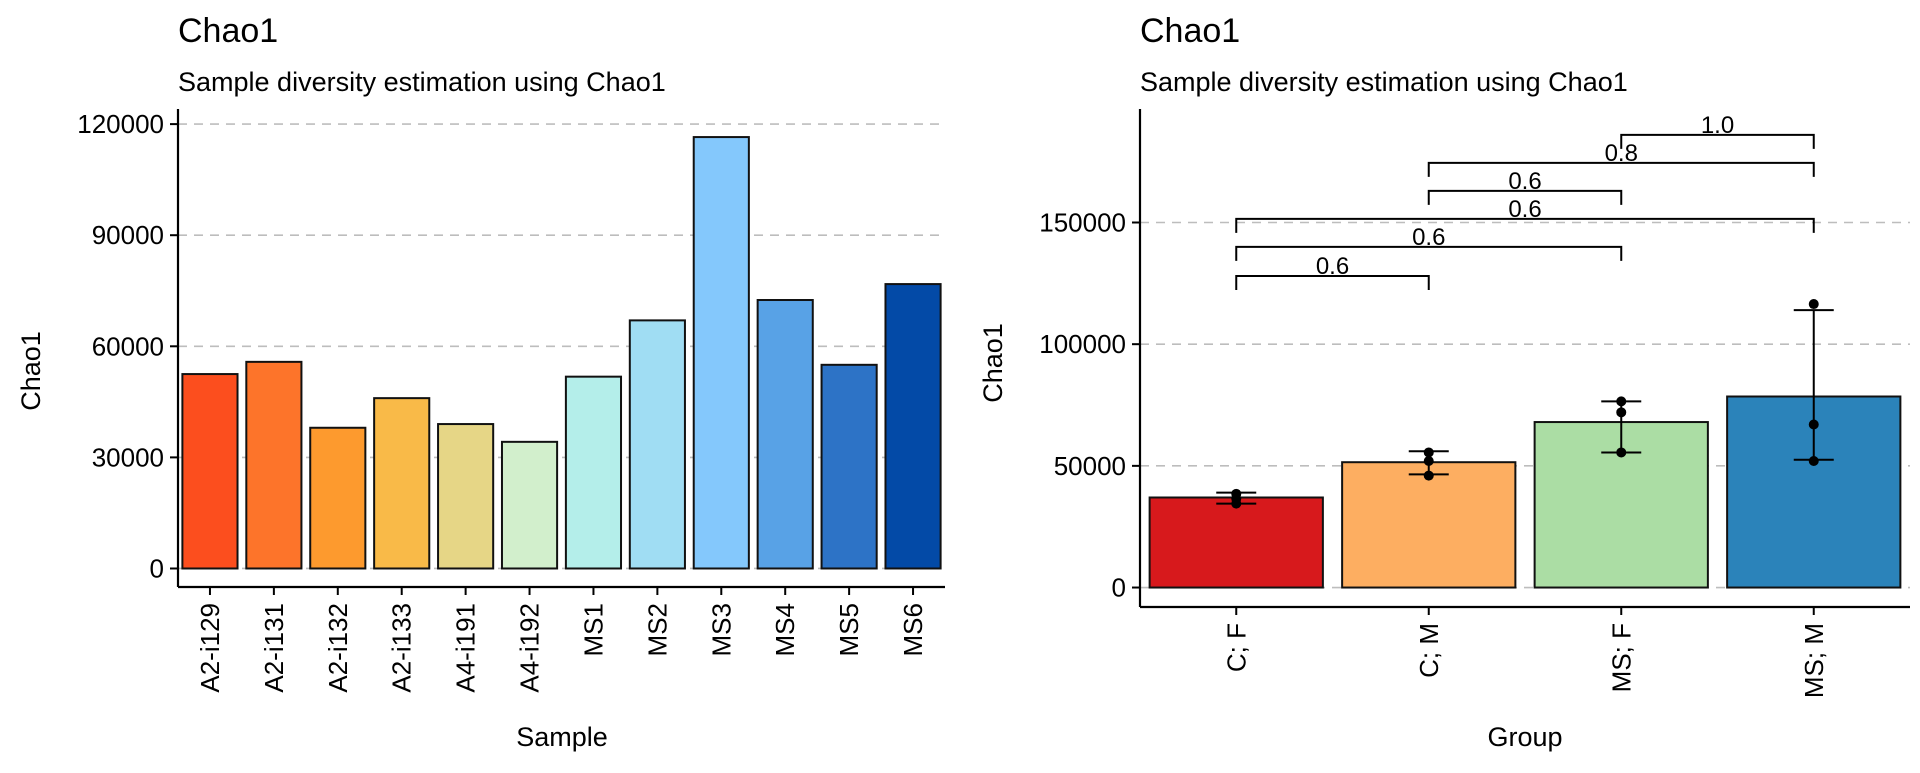  Describe the element at coordinates (1524, 737) in the screenshot. I see `right-x-axis-label: Group` at that location.